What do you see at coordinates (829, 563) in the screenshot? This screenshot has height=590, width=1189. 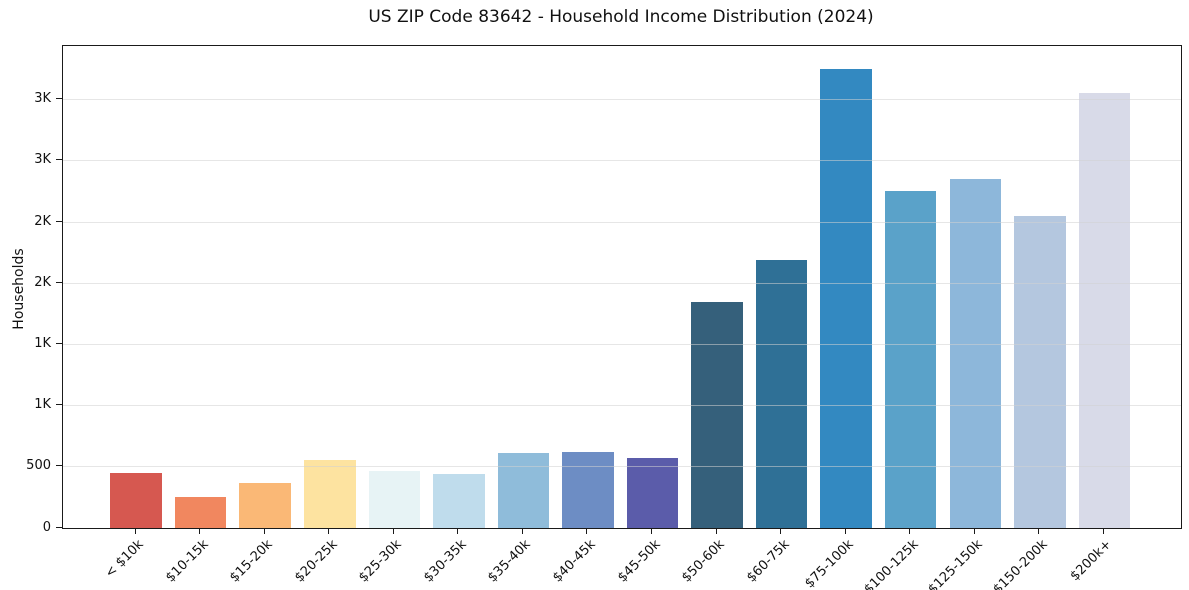 I see `x-tick-label: $75-100k` at bounding box center [829, 563].